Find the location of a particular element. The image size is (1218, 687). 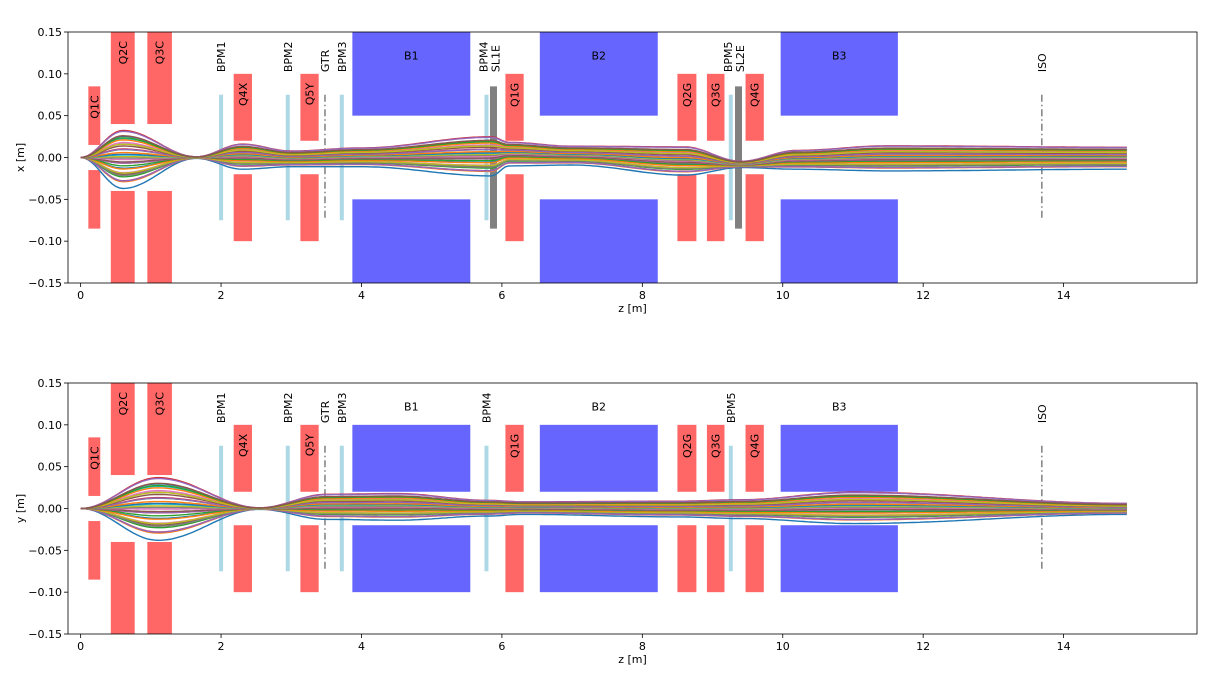

q3c-lower is located at coordinates (159, 587).